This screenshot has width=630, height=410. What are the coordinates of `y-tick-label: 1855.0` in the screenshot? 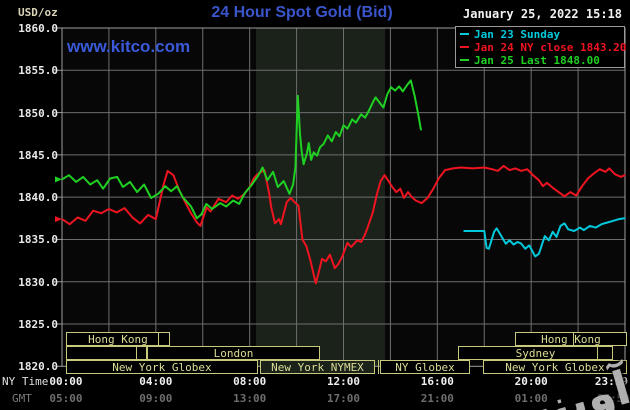 It's located at (38, 71).